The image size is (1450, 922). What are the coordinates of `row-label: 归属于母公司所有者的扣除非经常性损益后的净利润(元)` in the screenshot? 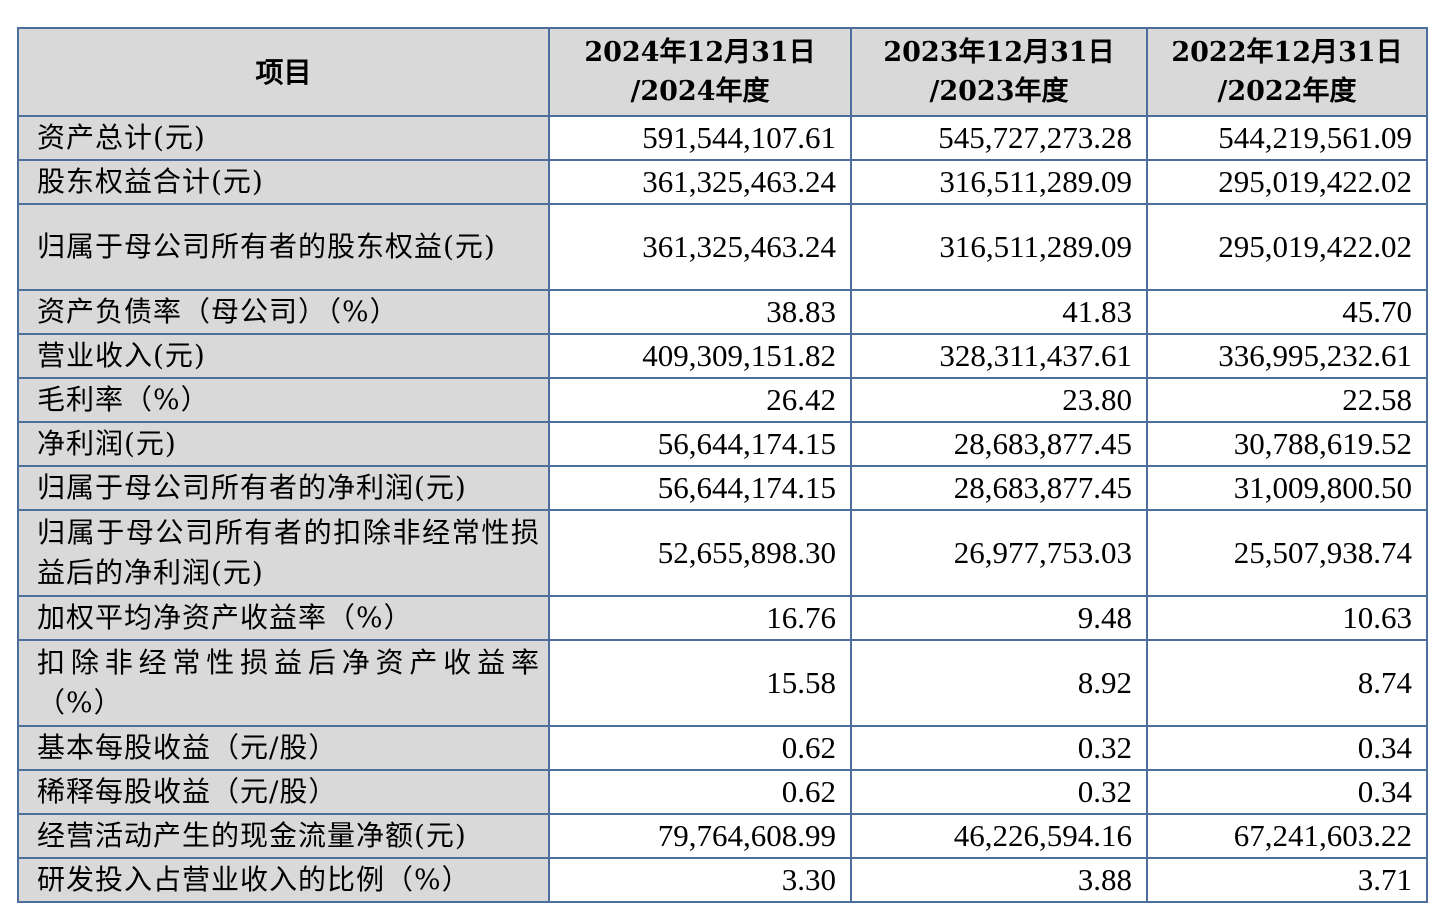 It's located at (283, 553).